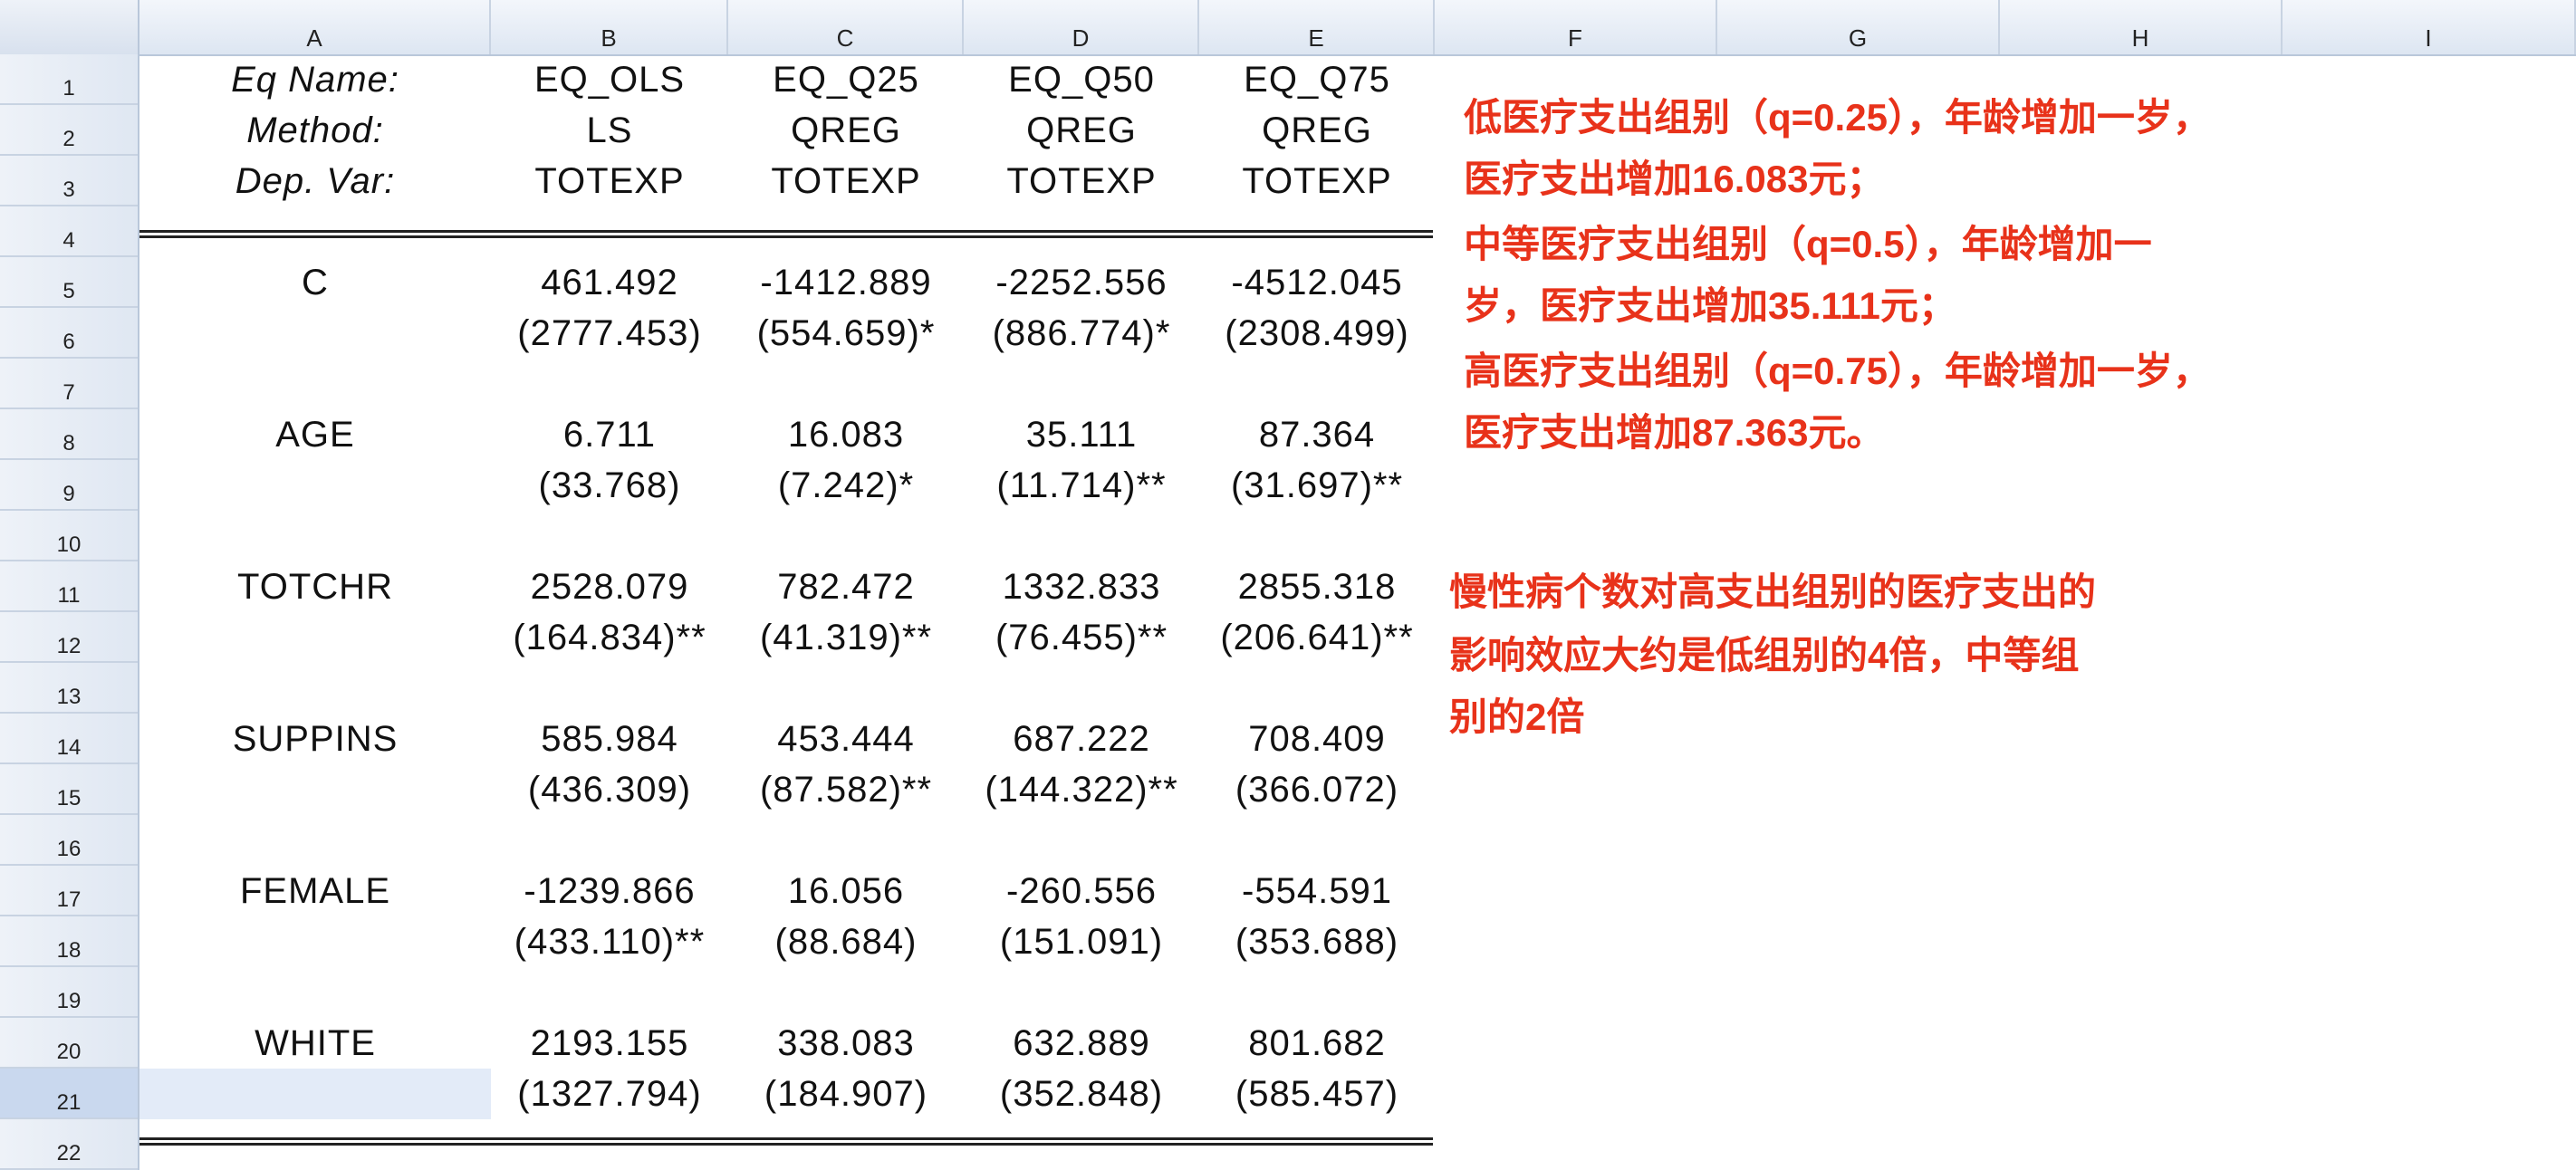 The width and height of the screenshot is (2576, 1170). What do you see at coordinates (846, 130) in the screenshot?
I see `method-q25: QREG` at bounding box center [846, 130].